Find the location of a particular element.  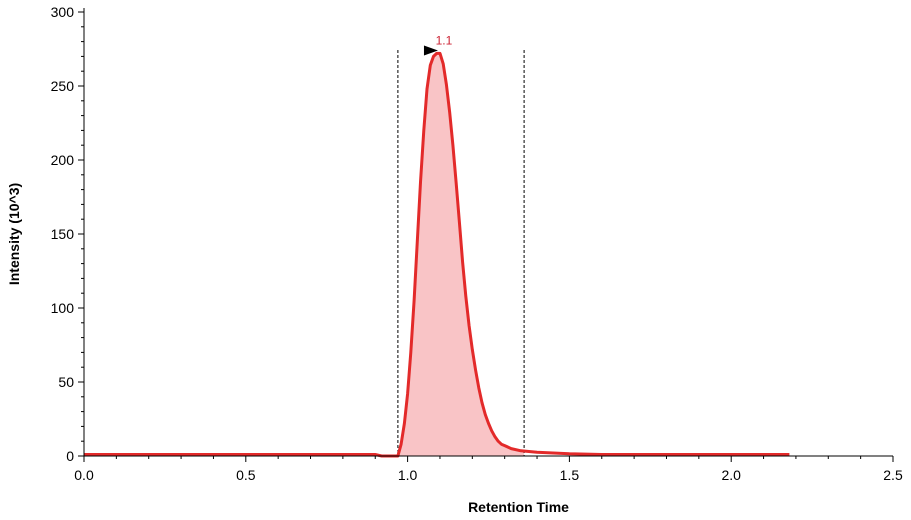

y-tick-label: 50 is located at coordinates (66, 382).